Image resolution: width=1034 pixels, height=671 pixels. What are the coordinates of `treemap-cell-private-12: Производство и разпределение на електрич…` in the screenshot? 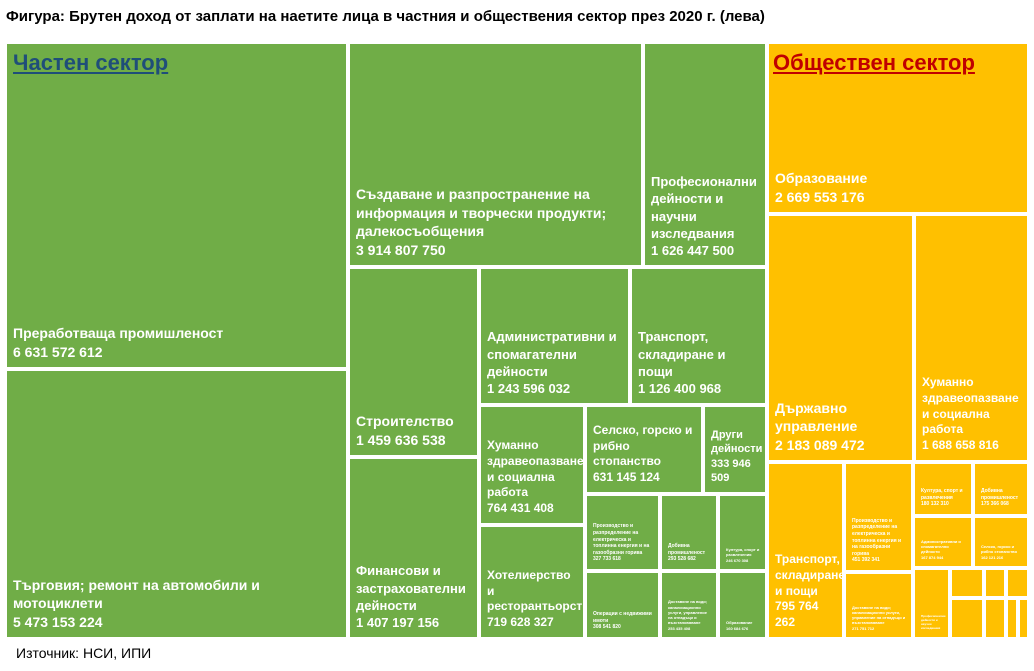 It's located at (622, 532).